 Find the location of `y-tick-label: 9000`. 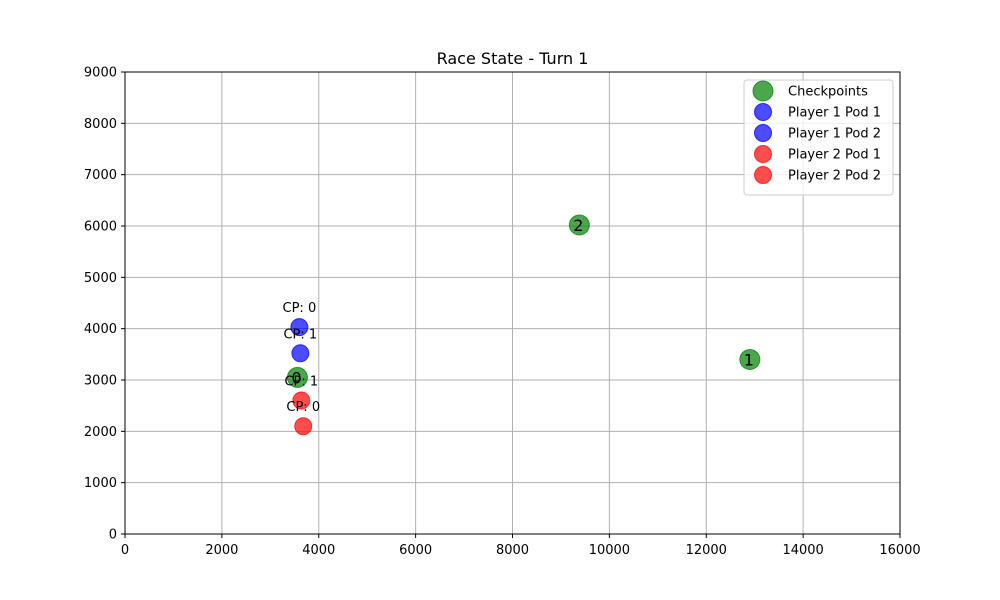

y-tick-label: 9000 is located at coordinates (100, 73).